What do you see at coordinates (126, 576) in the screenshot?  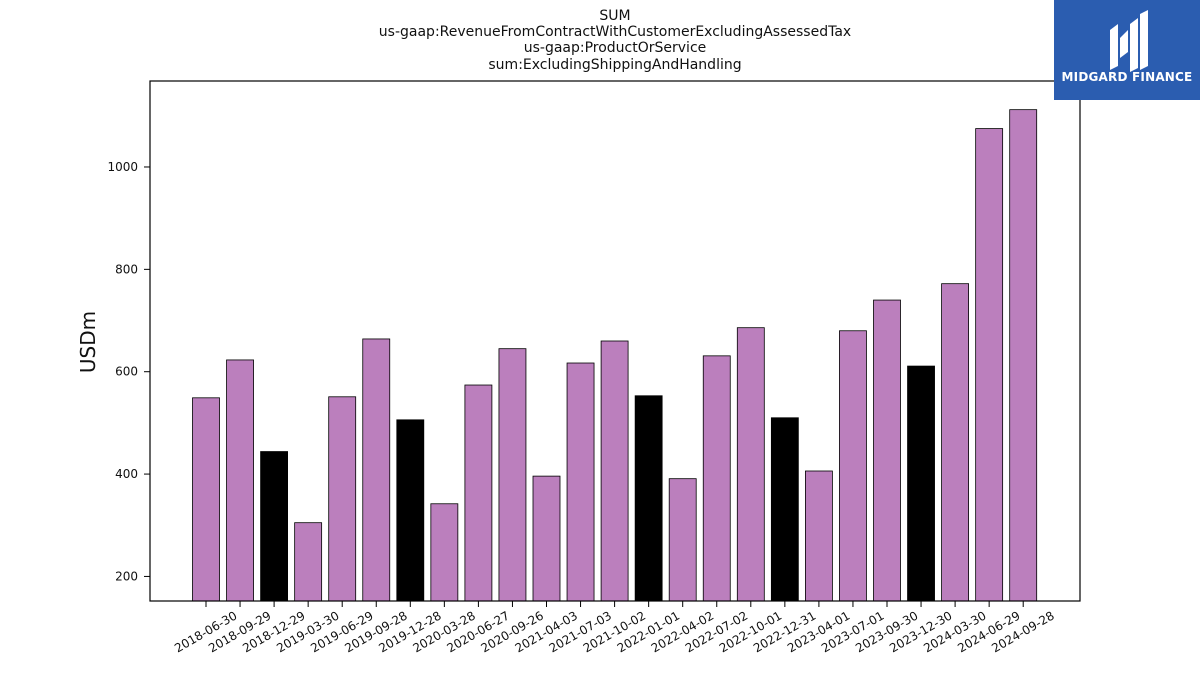 I see `y-tick-label: 200` at bounding box center [126, 576].